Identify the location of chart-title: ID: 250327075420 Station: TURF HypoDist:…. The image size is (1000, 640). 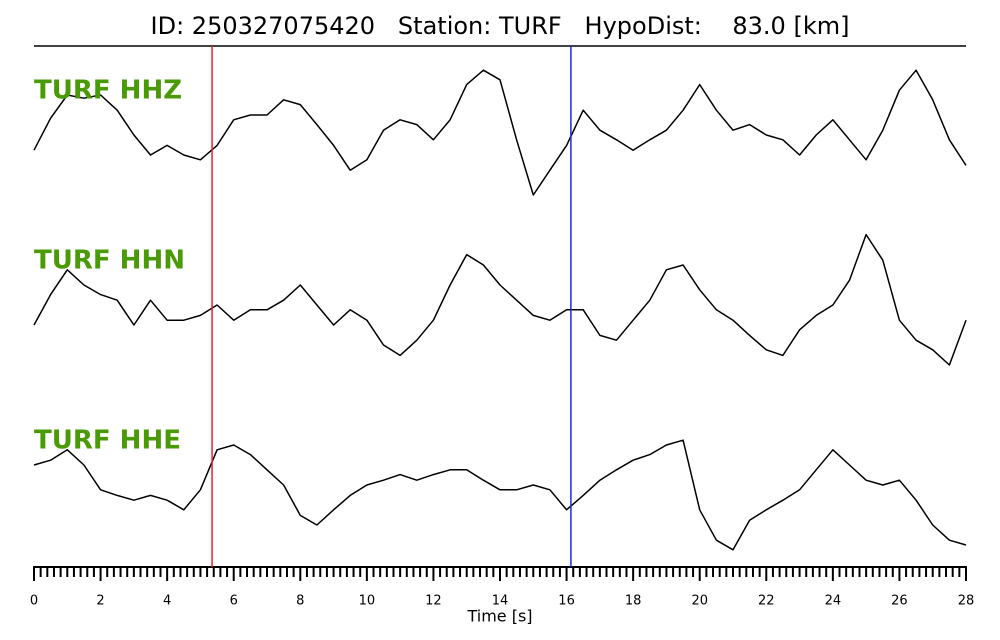
(500, 26).